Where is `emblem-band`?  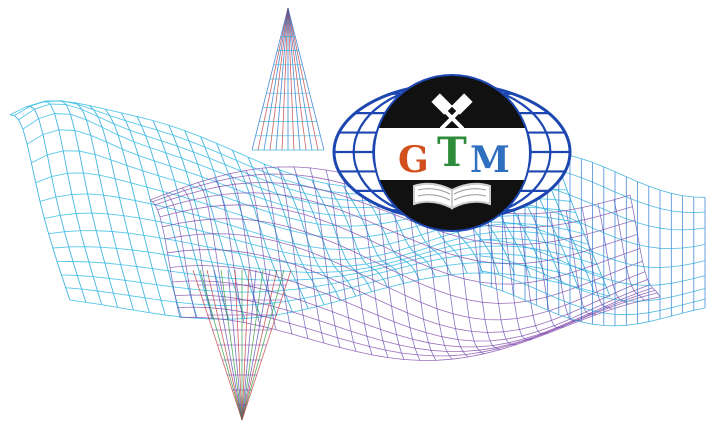
emblem-band is located at coordinates (452, 154).